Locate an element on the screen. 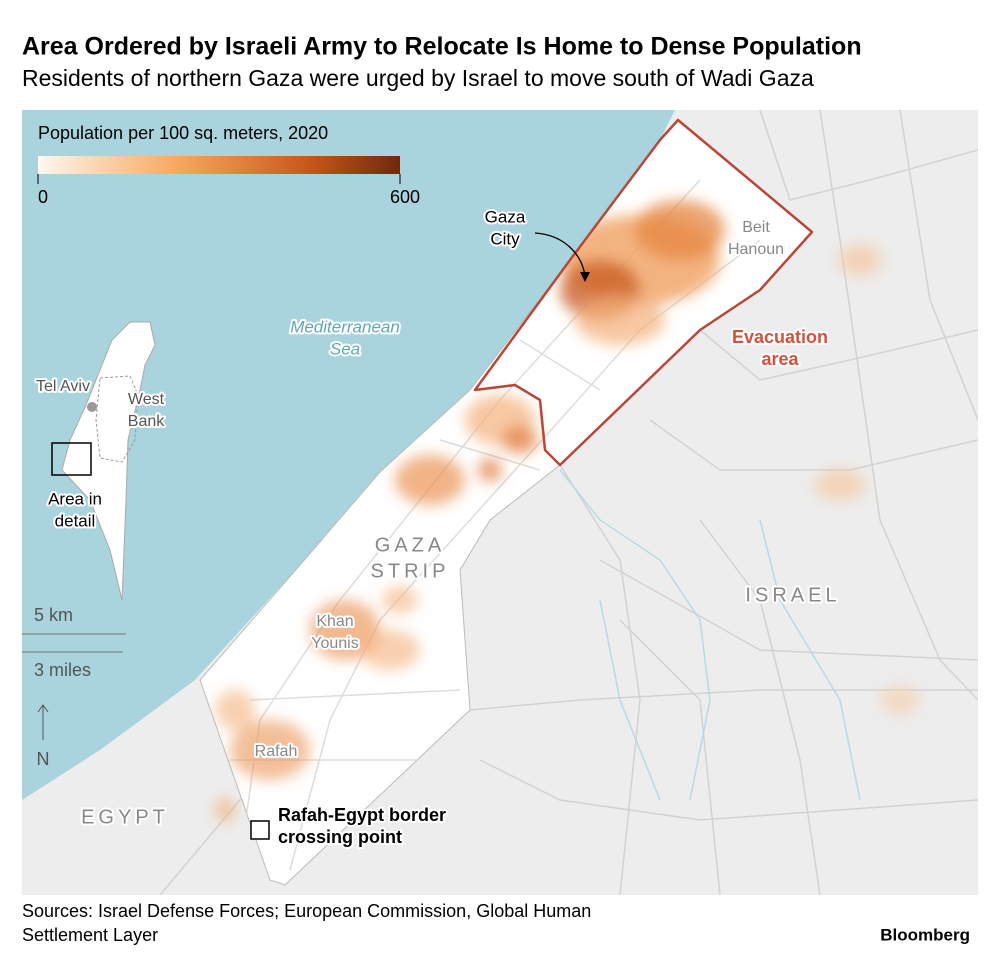 The height and width of the screenshot is (961, 1000). north-label: N is located at coordinates (43, 759).